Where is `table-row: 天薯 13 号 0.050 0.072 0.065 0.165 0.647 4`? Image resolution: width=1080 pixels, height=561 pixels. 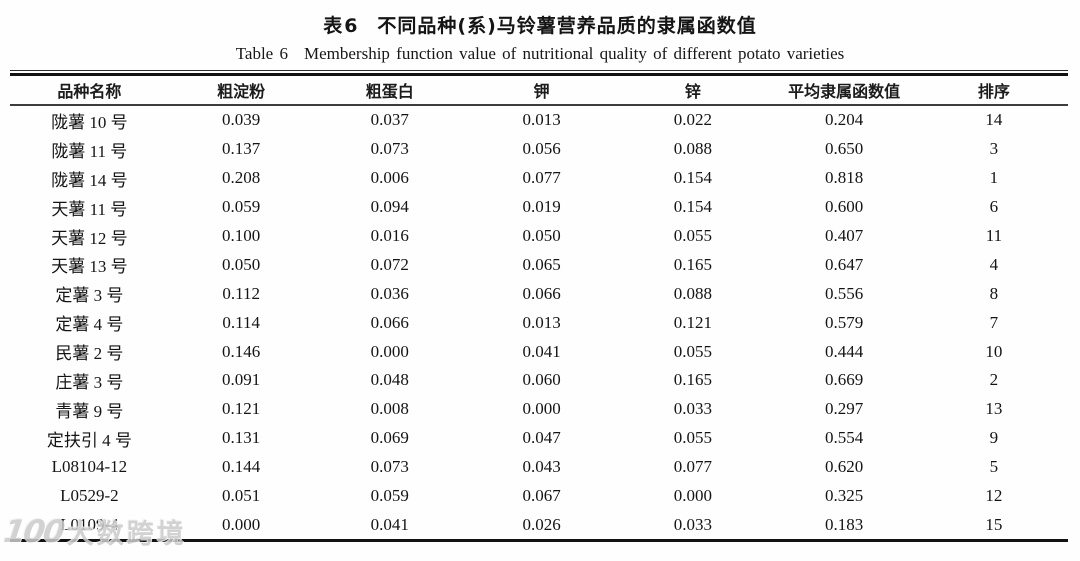
table-row: 天薯 13 号 0.050 0.072 0.065 0.165 0.647 4 is located at coordinates (539, 264).